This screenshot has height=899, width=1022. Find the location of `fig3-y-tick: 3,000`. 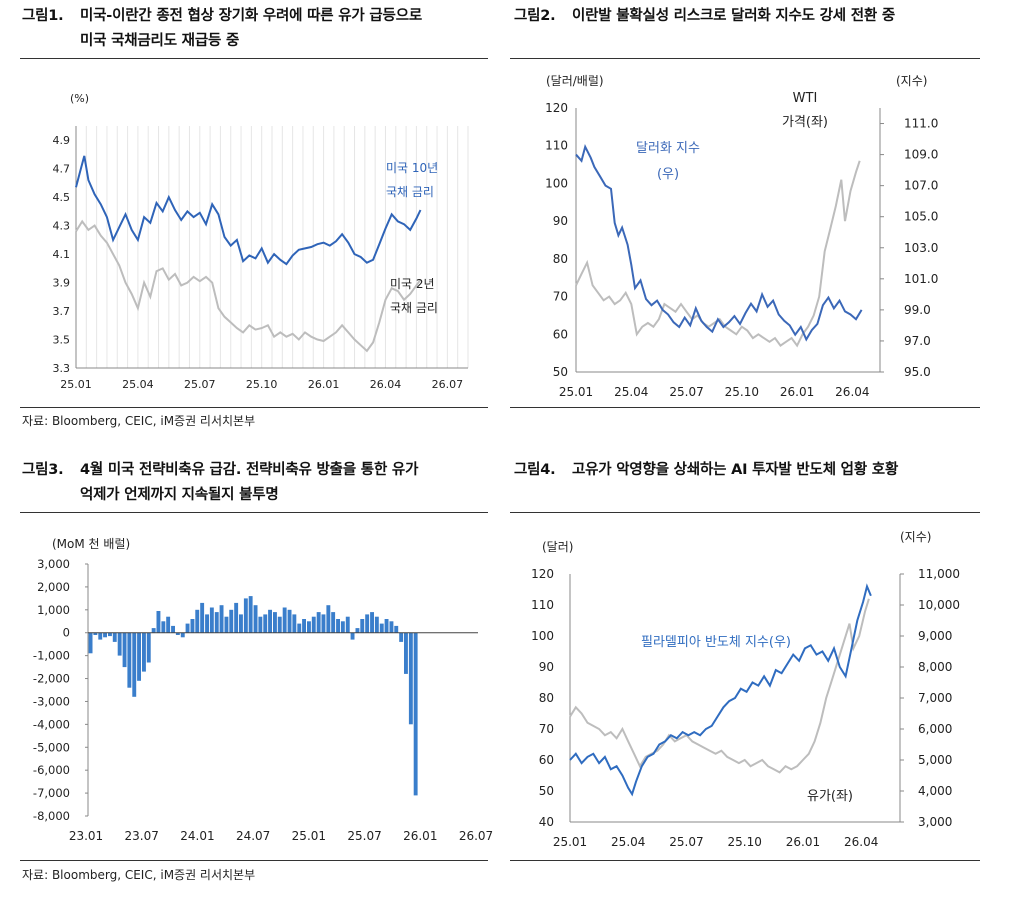

fig3-y-tick: 3,000 is located at coordinates (53, 564).